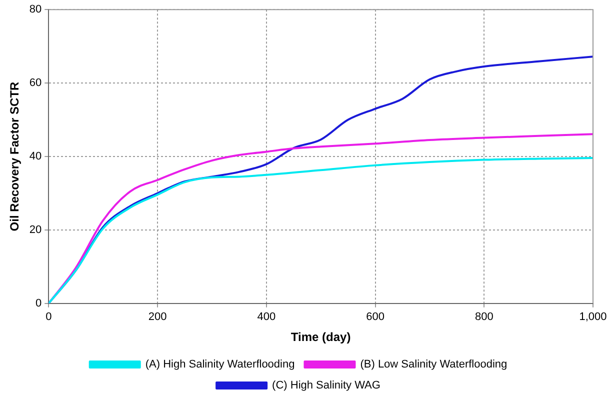 The height and width of the screenshot is (405, 613). Describe the element at coordinates (35, 83) in the screenshot. I see `y-tick-label: 60` at that location.